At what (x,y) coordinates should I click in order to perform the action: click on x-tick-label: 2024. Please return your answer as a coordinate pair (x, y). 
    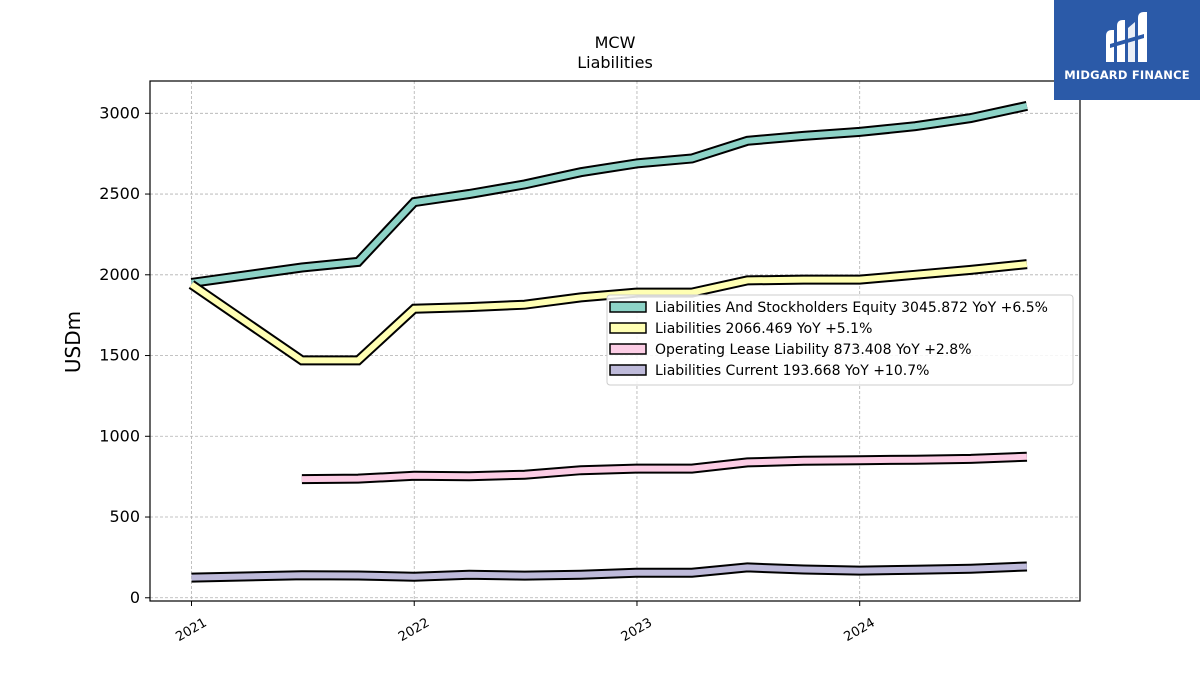
    Looking at the image, I should click on (860, 630).